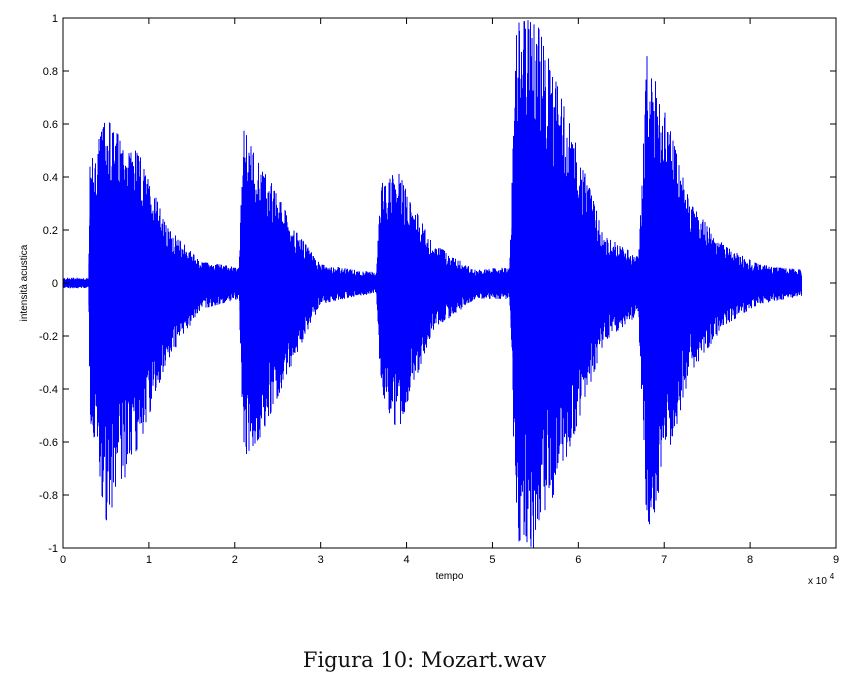  Describe the element at coordinates (48, 390) in the screenshot. I see `y-tick-label: -0.4` at that location.